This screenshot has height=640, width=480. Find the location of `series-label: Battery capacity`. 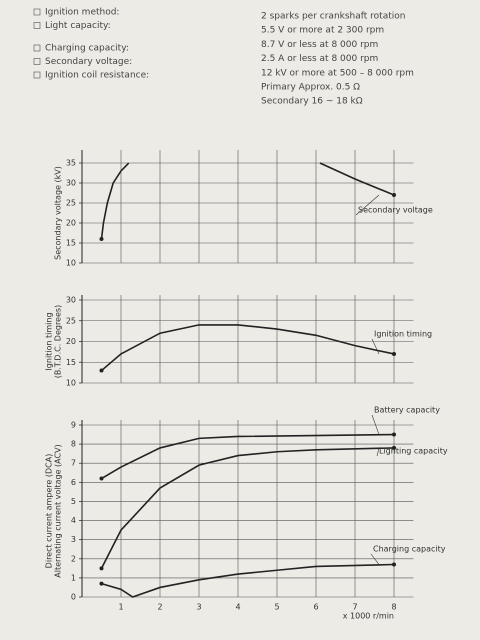

series-label: Battery capacity is located at coordinates (407, 410).